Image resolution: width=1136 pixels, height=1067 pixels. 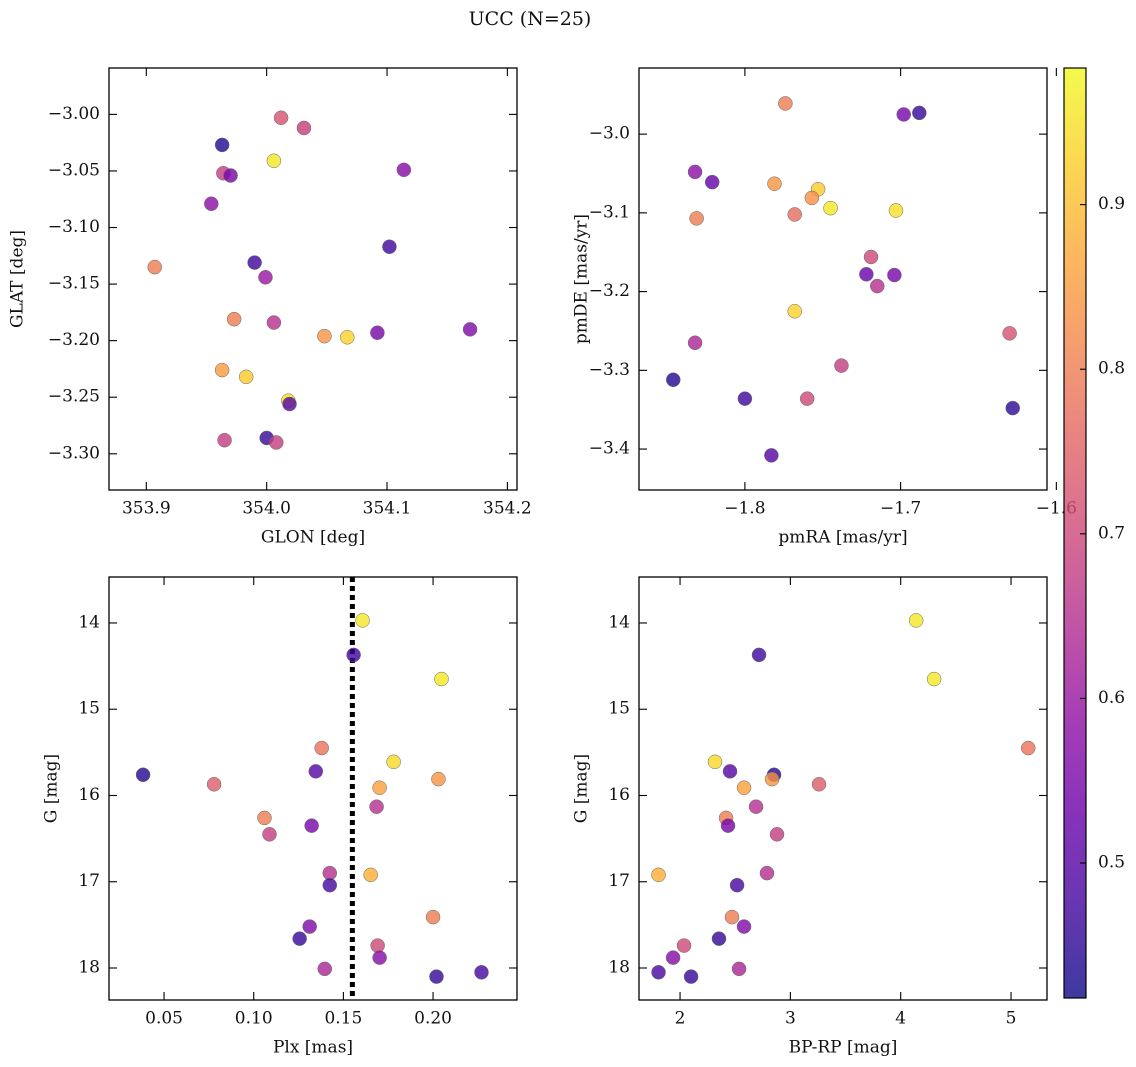 What do you see at coordinates (744, 509) in the screenshot?
I see `x-tick-label: −1.8` at bounding box center [744, 509].